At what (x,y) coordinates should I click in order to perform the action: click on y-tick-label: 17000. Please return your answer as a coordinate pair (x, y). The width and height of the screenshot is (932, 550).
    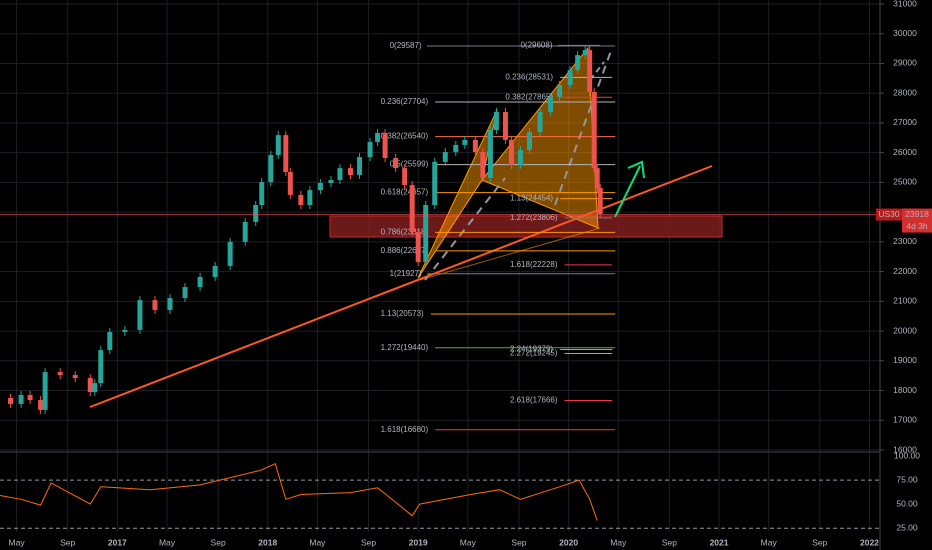
    Looking at the image, I should click on (905, 420).